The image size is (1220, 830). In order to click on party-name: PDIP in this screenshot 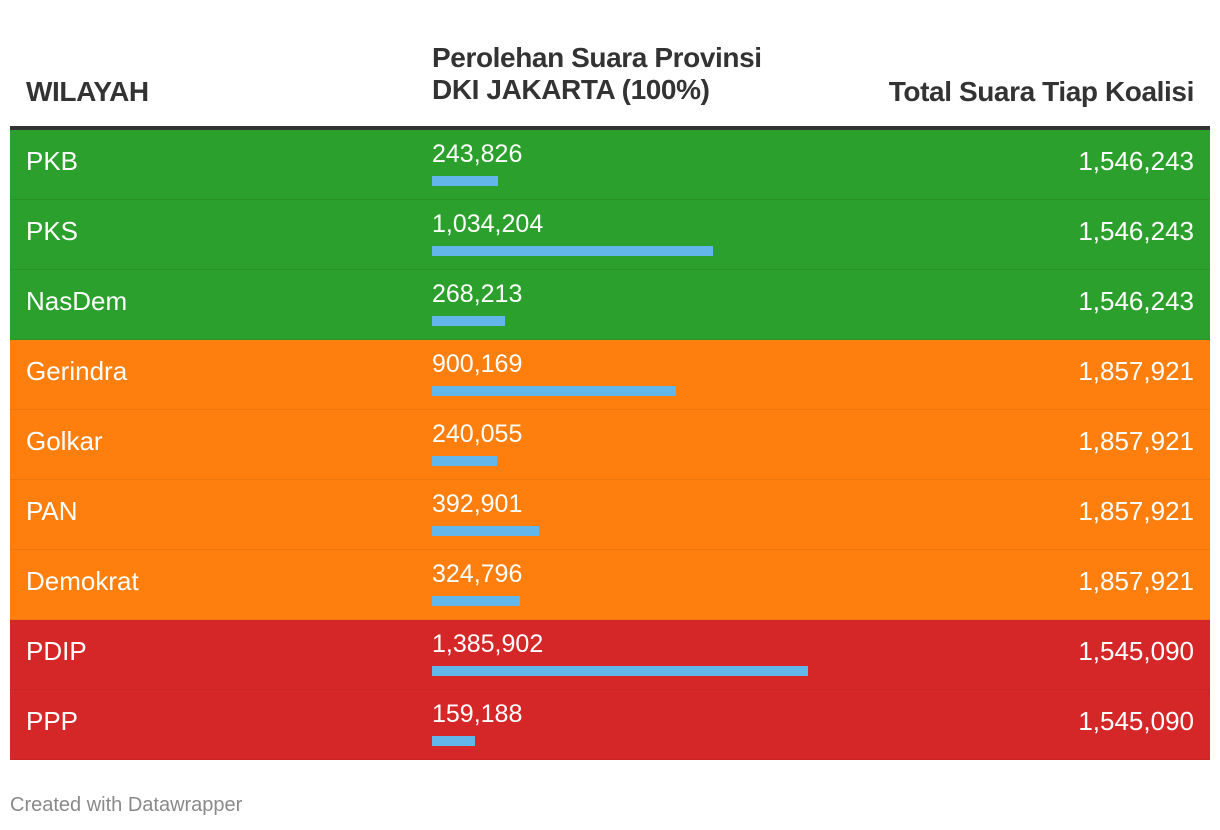, I will do `click(56, 651)`.